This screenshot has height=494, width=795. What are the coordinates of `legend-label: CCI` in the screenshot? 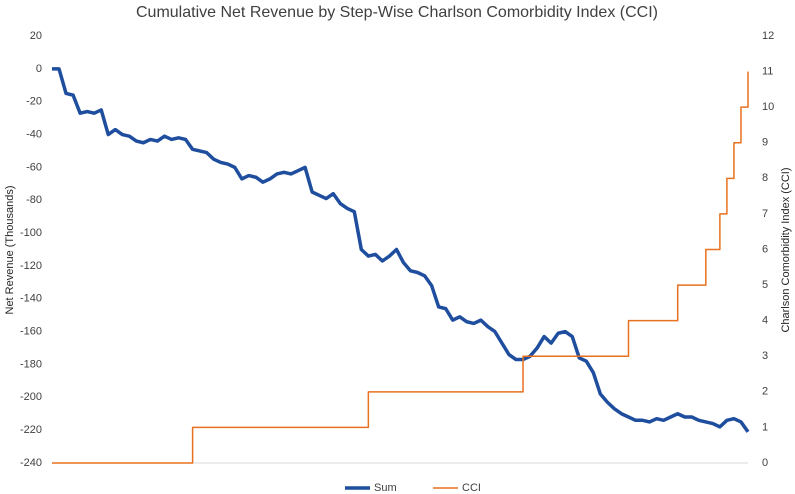 It's located at (471, 488).